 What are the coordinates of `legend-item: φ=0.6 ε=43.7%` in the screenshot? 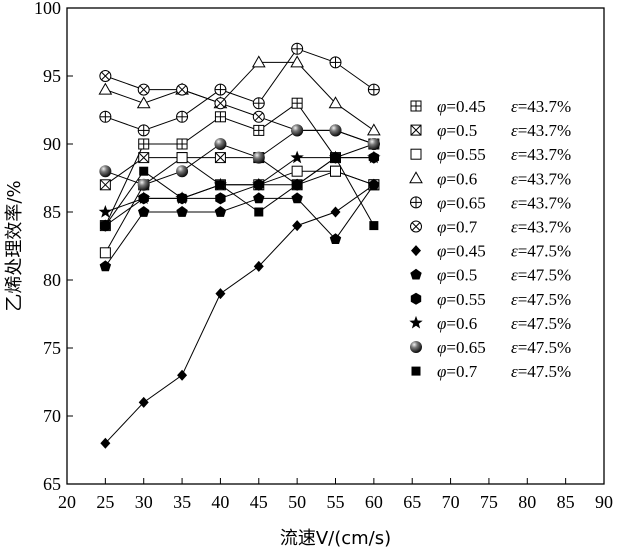 It's located at (490, 178).